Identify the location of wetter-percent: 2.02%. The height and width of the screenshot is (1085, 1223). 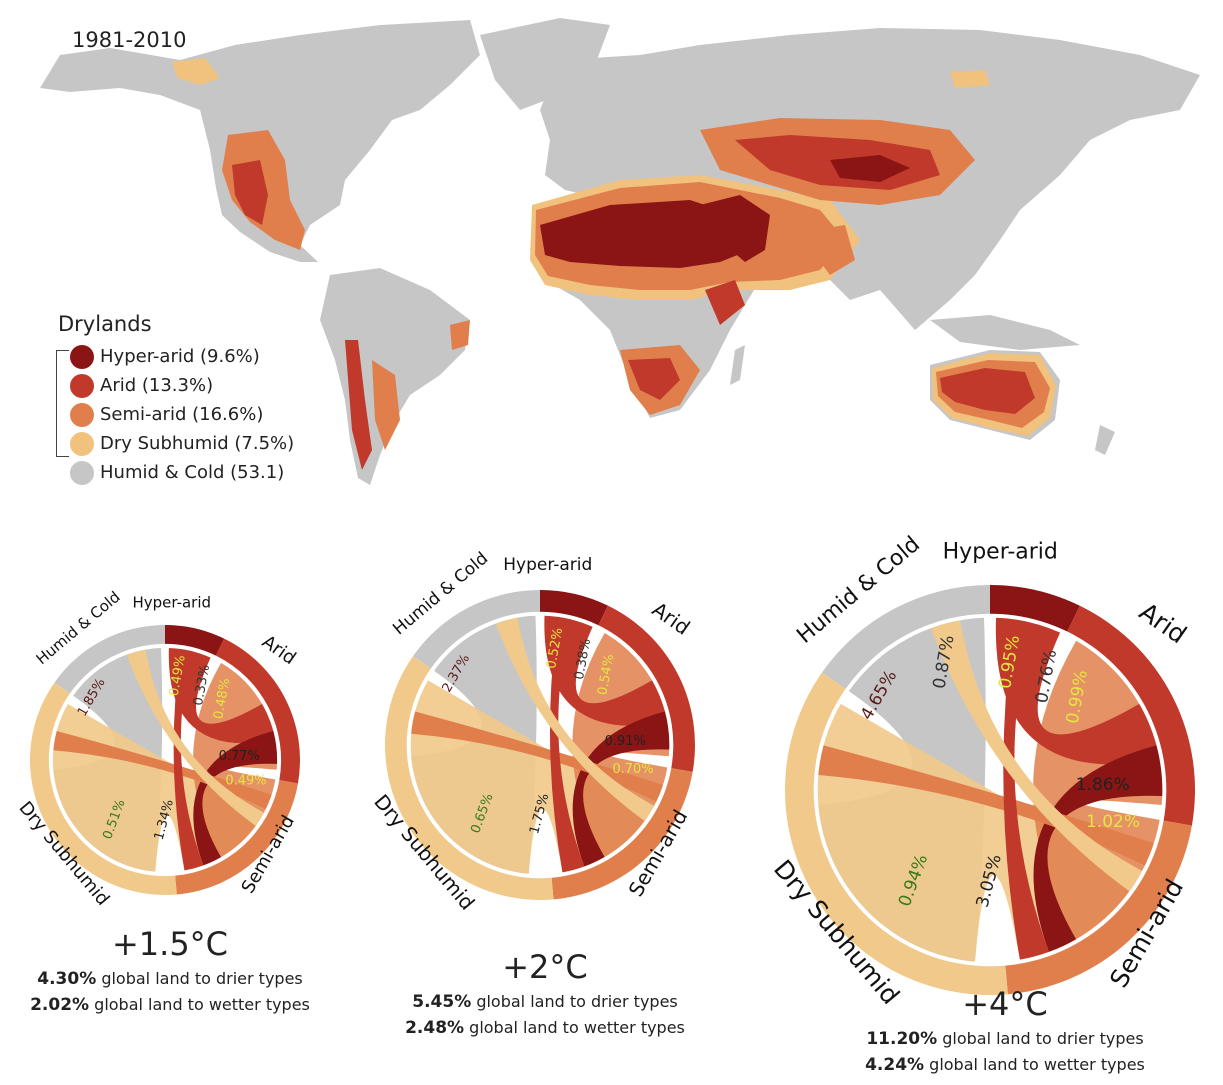
(60, 1005).